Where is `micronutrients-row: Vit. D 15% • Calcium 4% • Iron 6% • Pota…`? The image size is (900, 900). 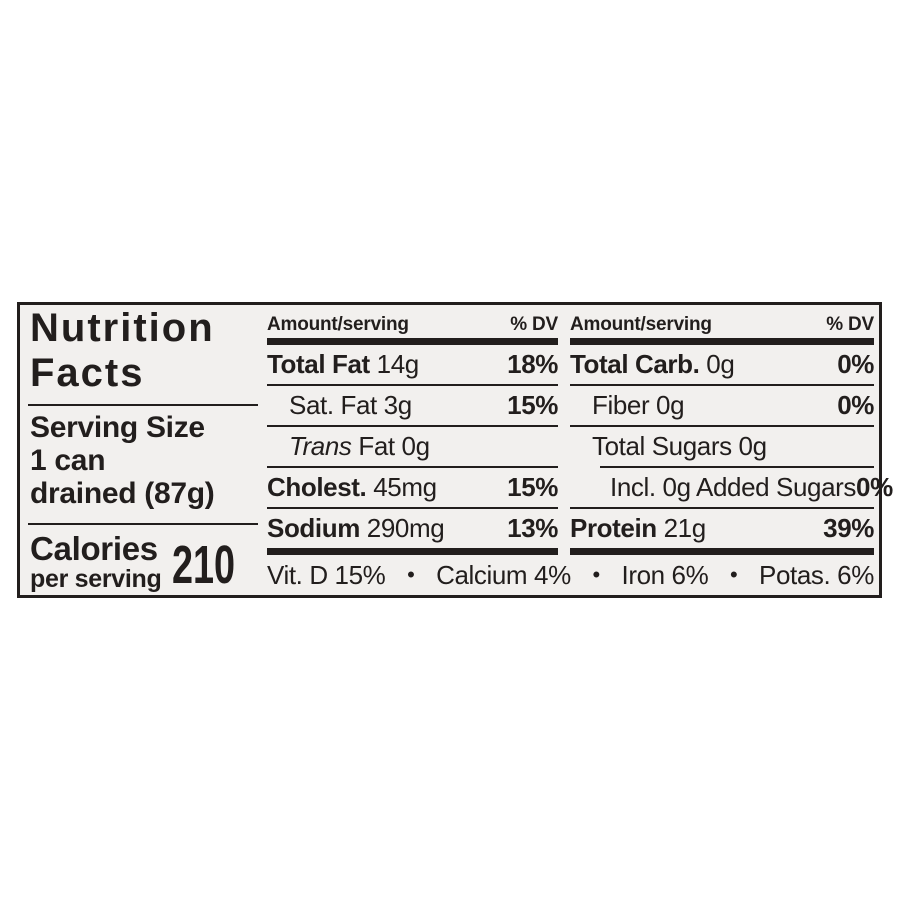
micronutrients-row: Vit. D 15% • Calcium 4% • Iron 6% • Pota… is located at coordinates (570, 575).